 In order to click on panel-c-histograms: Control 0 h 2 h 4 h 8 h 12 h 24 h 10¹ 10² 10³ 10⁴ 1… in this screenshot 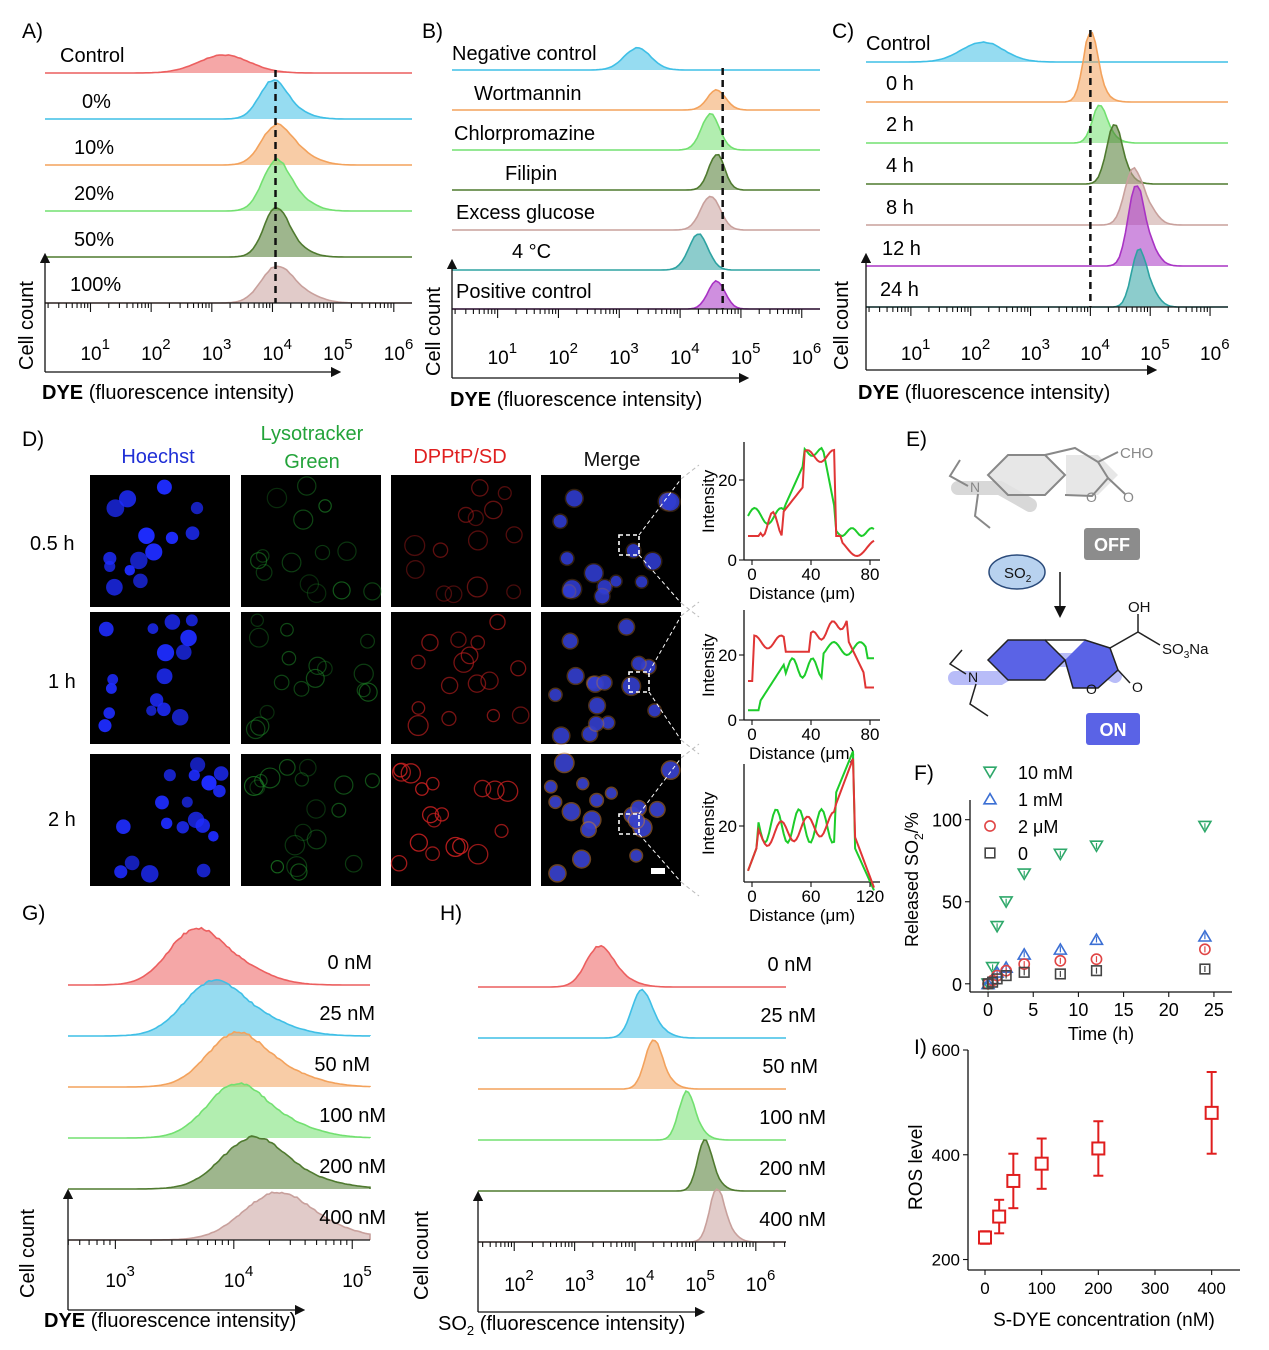, I will do `click(1045, 203)`.